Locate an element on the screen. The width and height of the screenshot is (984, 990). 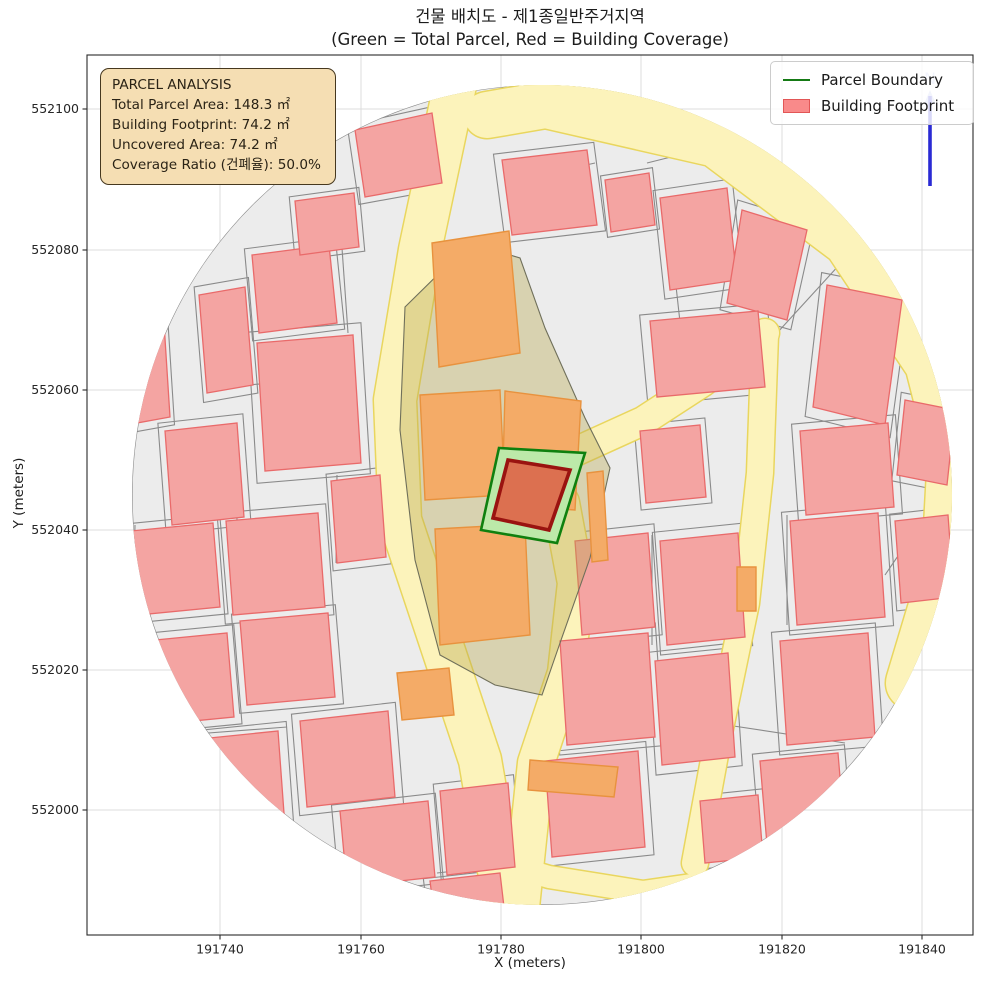
subject-building-footprint is located at coordinates (531, 495).